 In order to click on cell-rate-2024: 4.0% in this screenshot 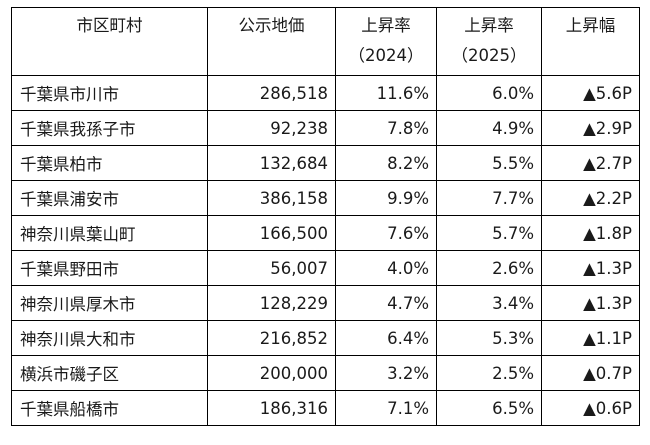, I will do `click(386, 268)`.